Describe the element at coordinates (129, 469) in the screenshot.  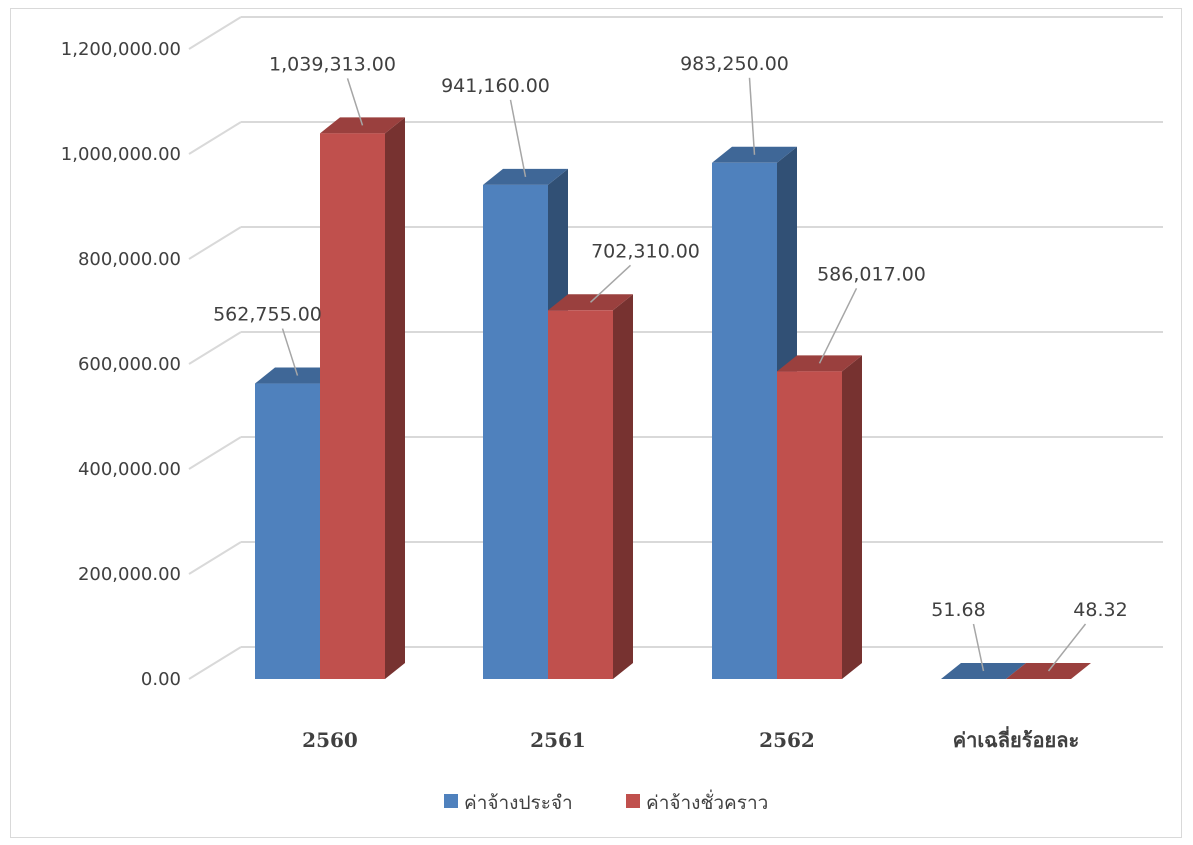
I see `y-tick-label: 400,000.00` at that location.